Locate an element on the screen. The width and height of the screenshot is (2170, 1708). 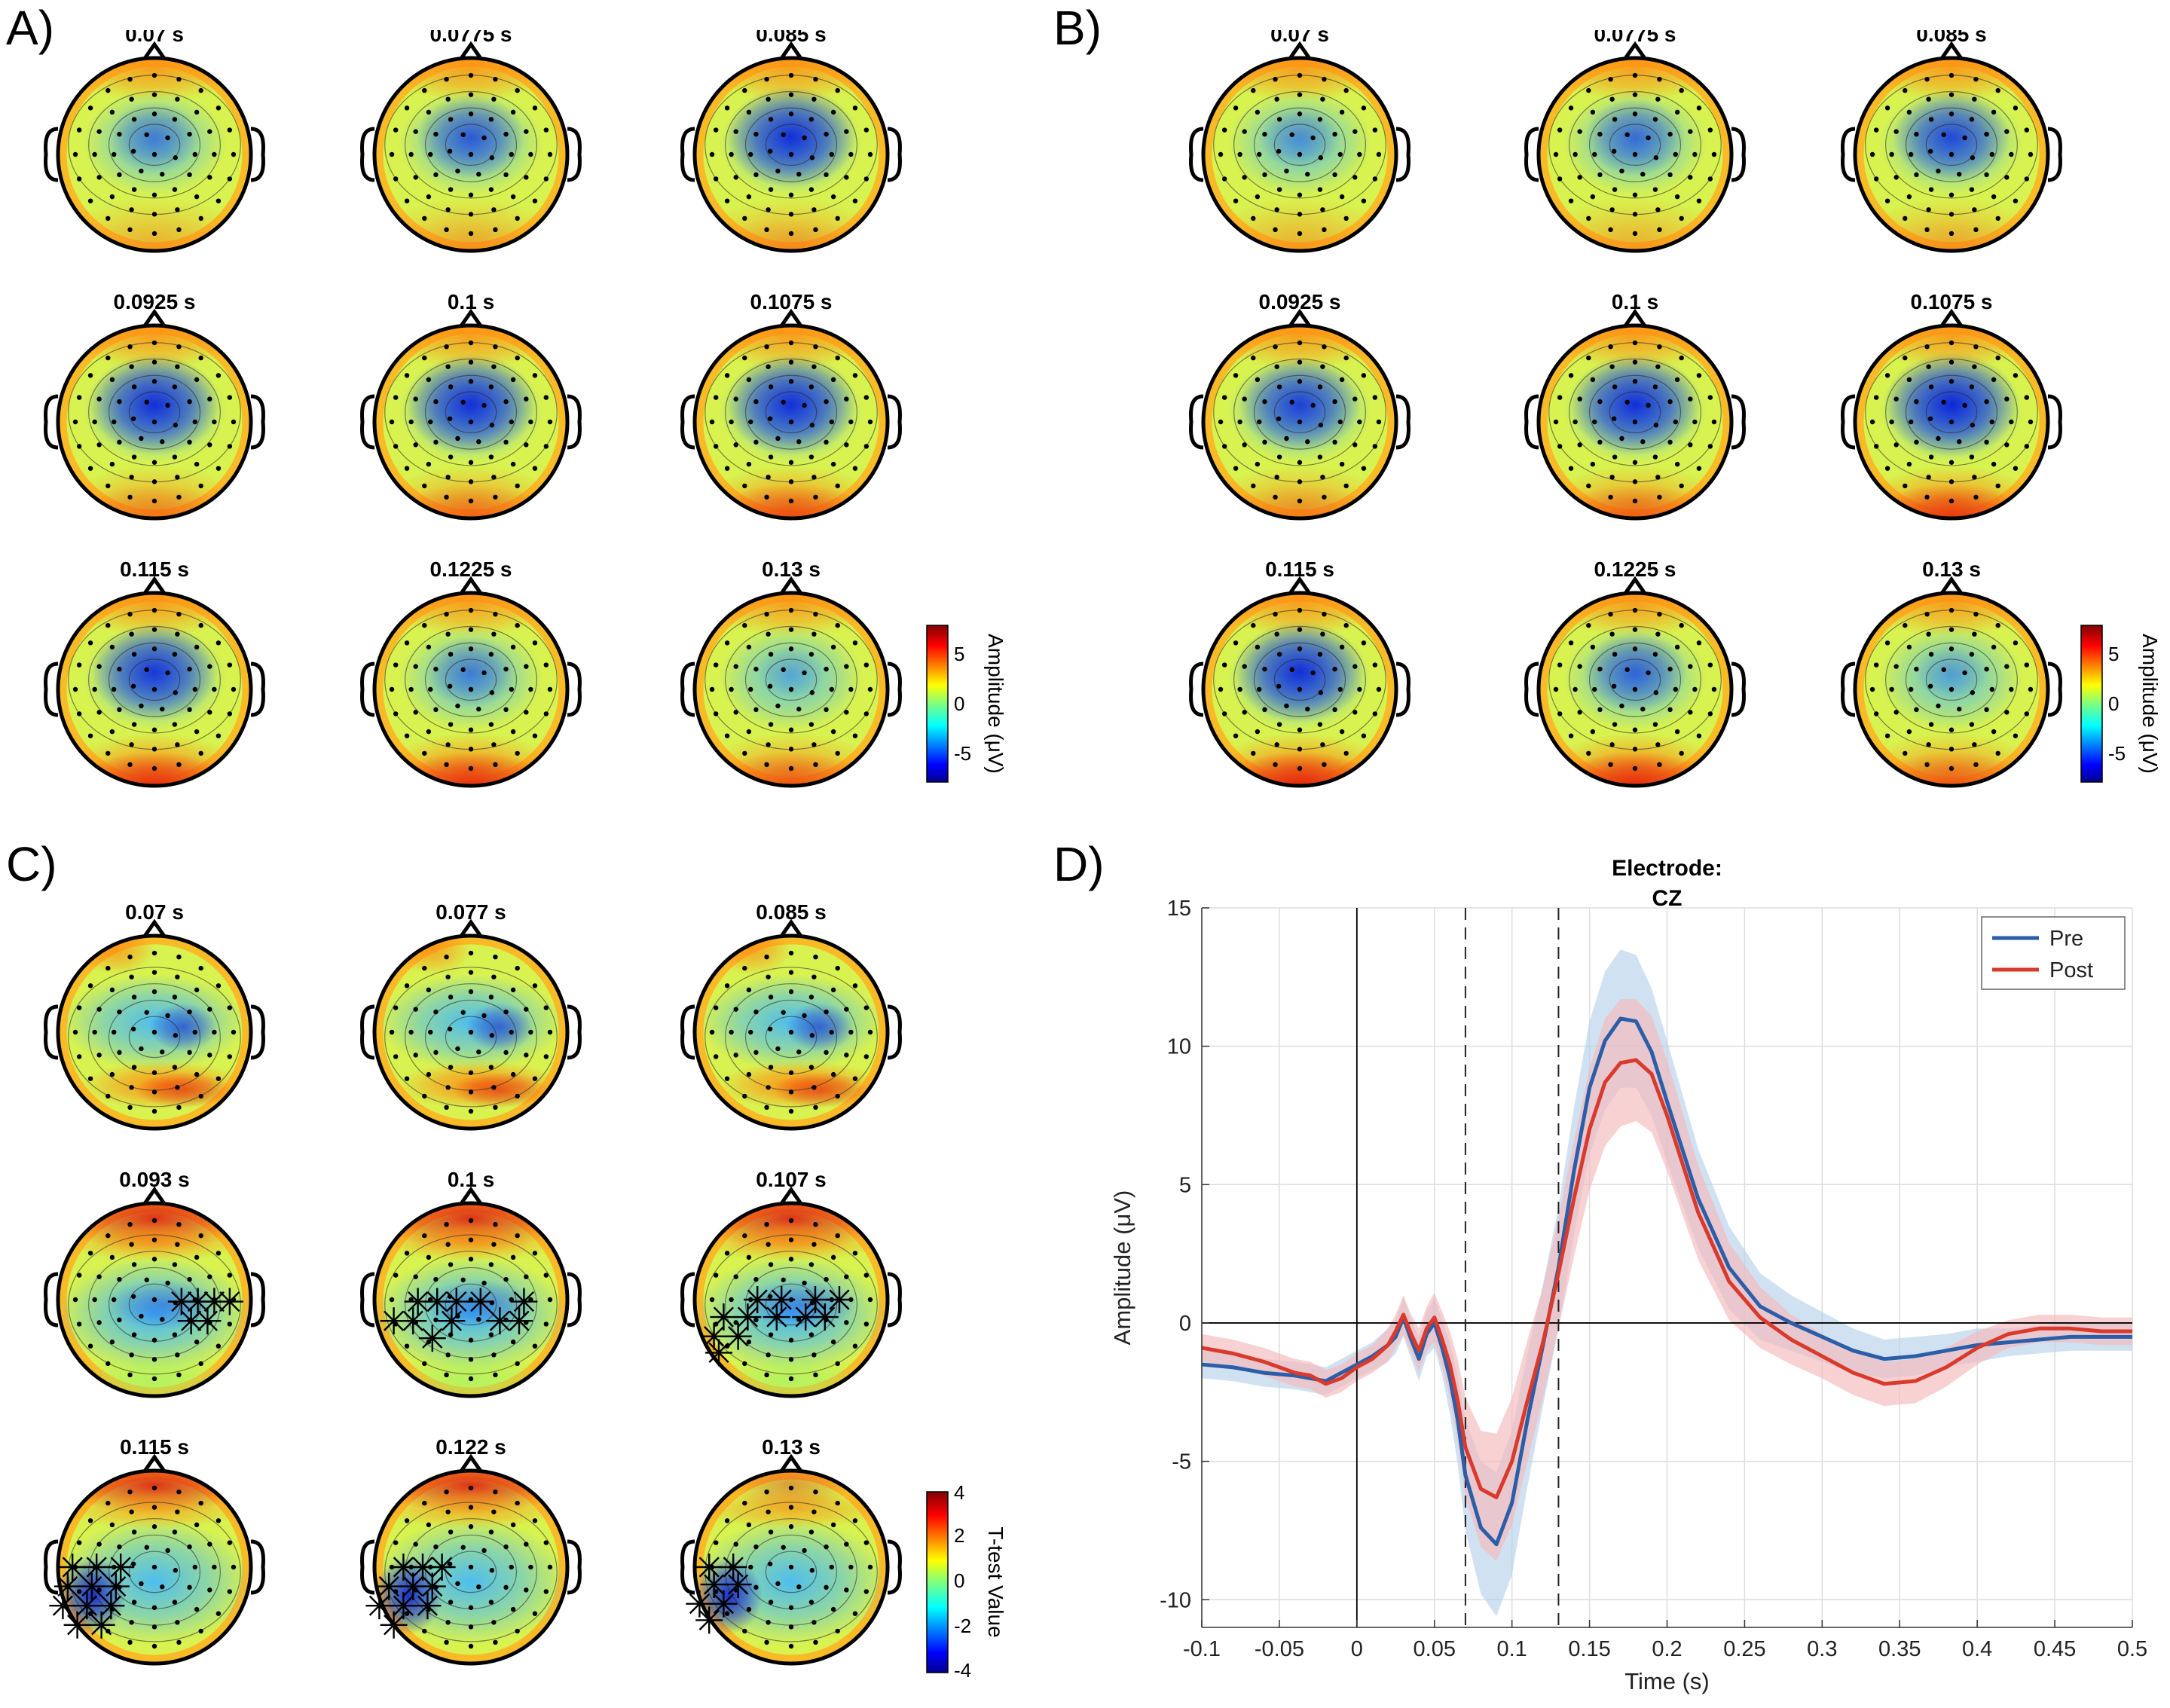
x-tick-label: 0.05 is located at coordinates (1435, 1649).